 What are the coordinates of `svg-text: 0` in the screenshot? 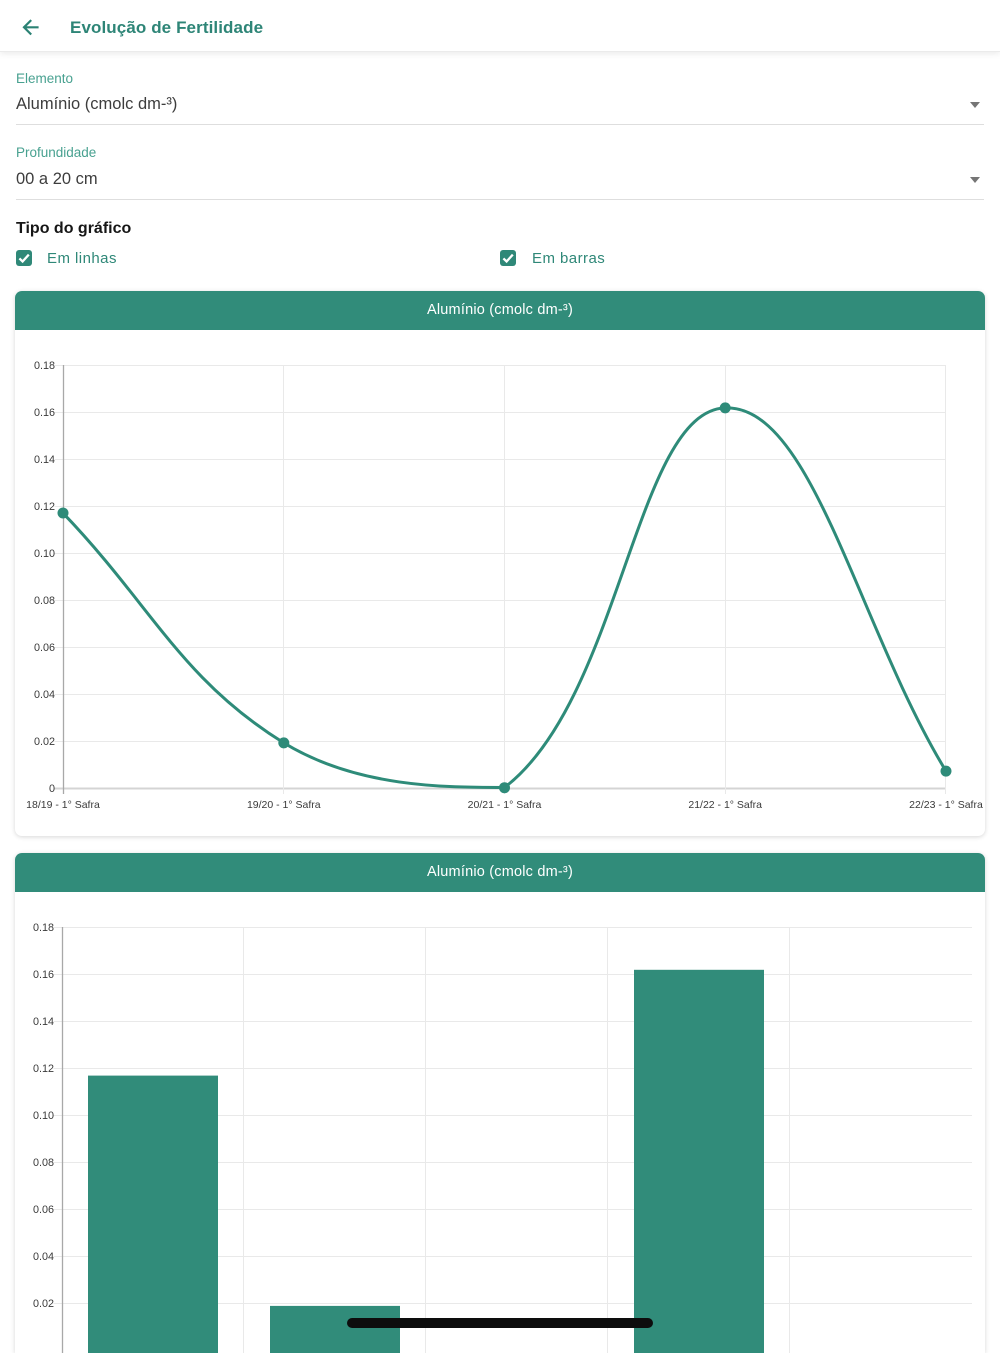 It's located at (52, 789).